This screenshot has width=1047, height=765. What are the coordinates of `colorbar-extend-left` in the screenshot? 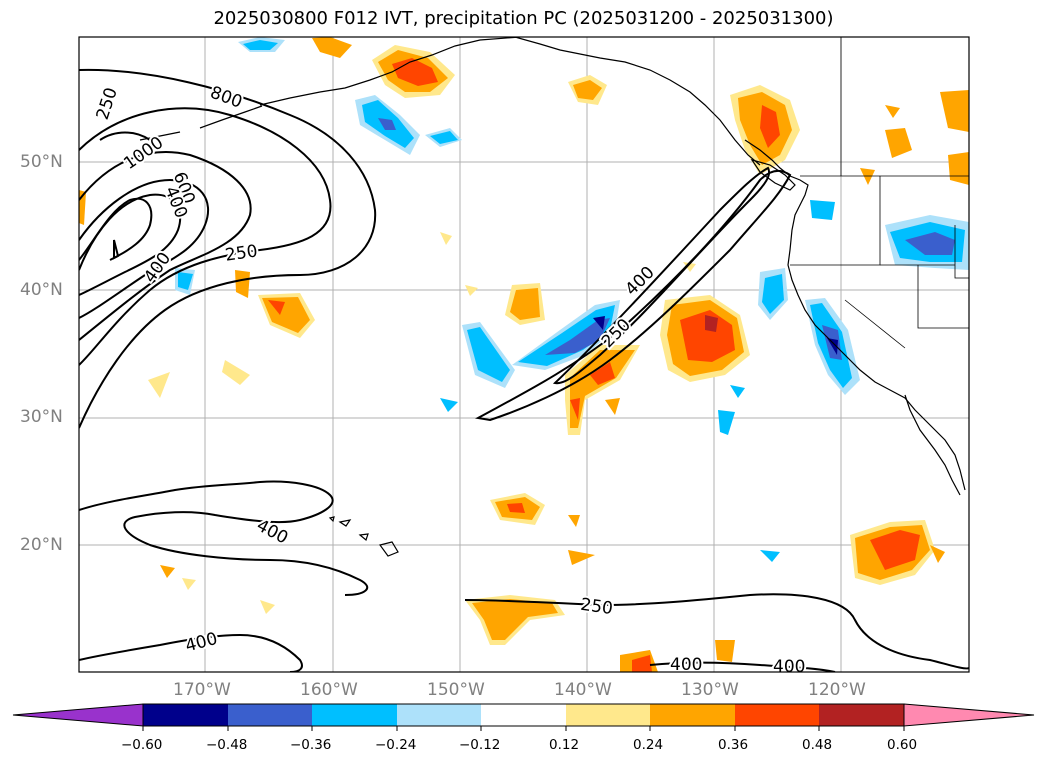 It's located at (78, 715).